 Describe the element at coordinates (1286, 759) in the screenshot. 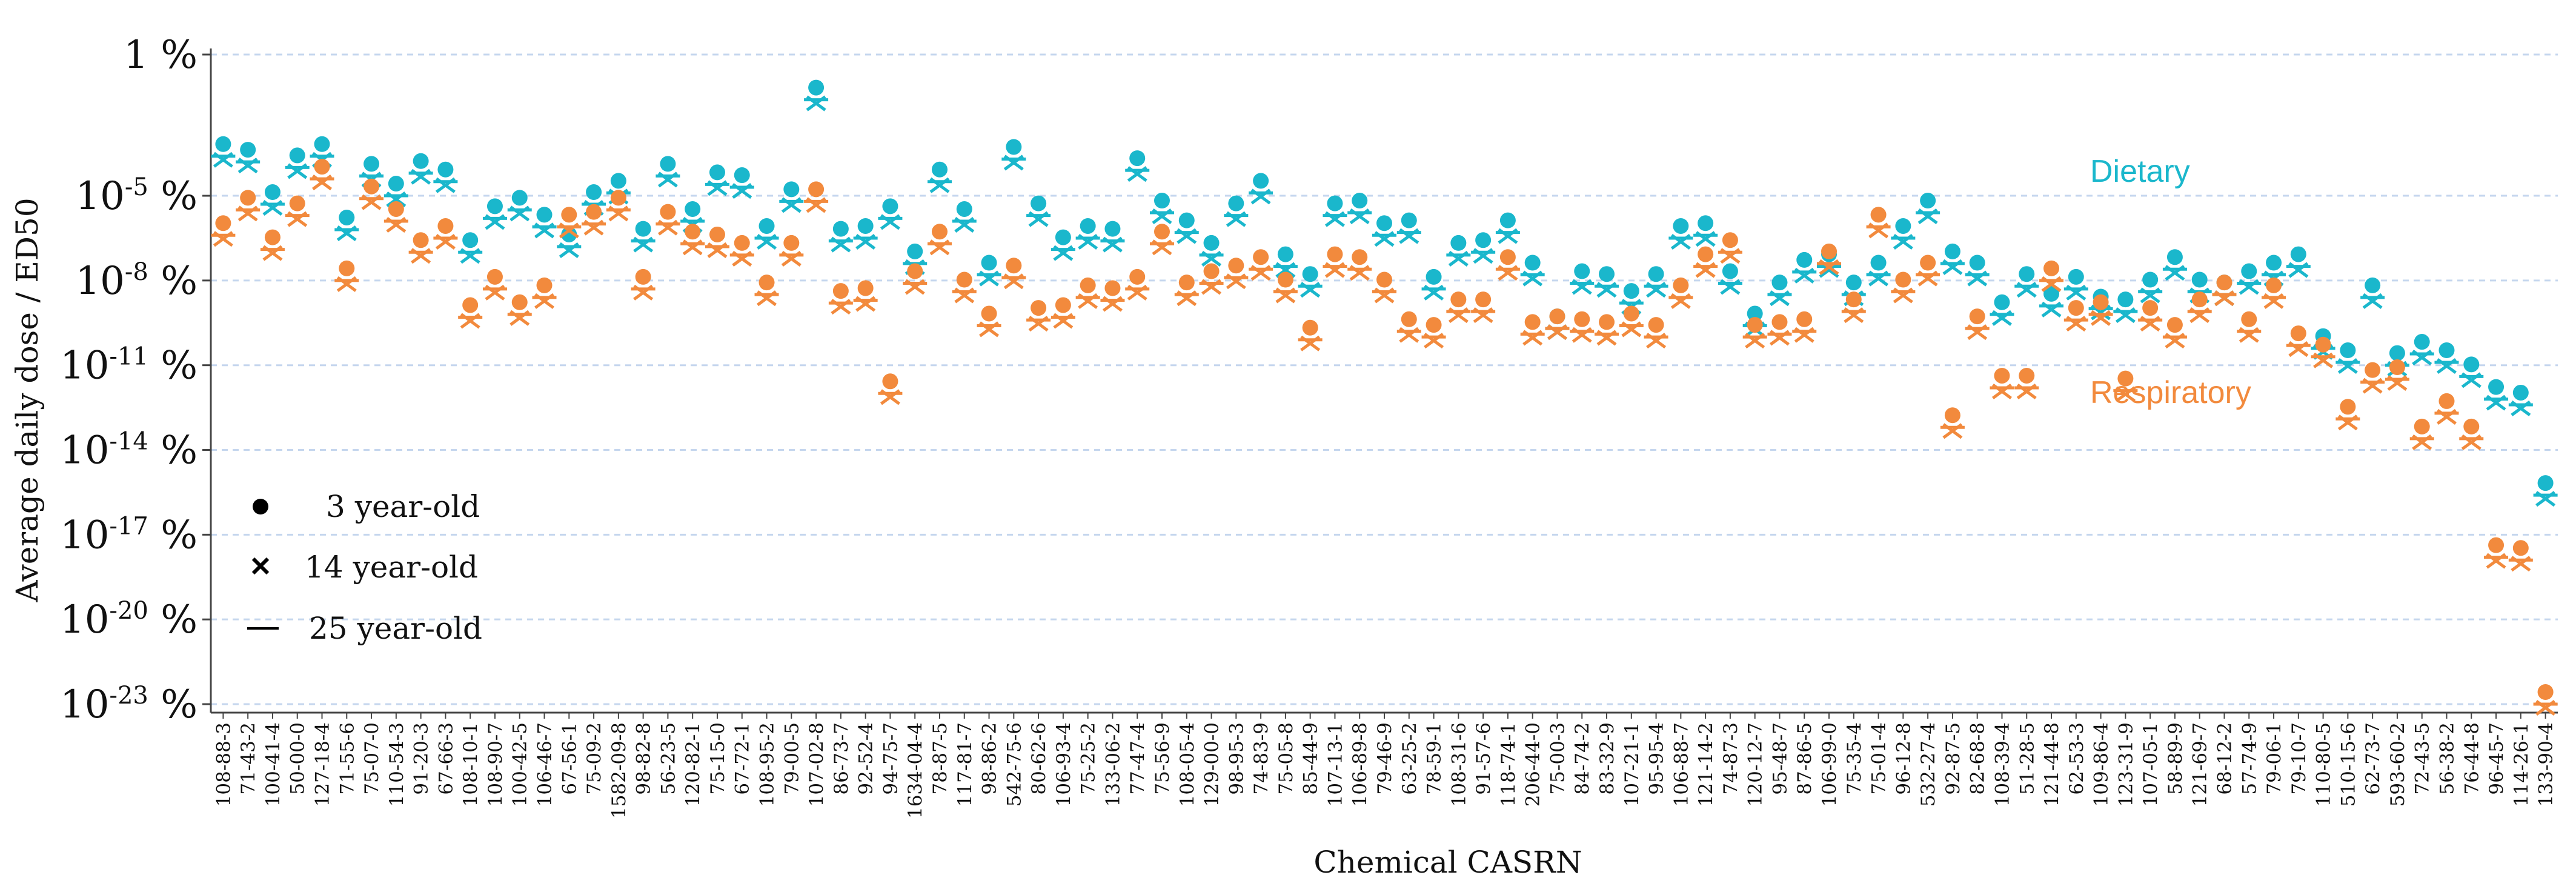

I see `x-tick-label: 75-05-8` at that location.